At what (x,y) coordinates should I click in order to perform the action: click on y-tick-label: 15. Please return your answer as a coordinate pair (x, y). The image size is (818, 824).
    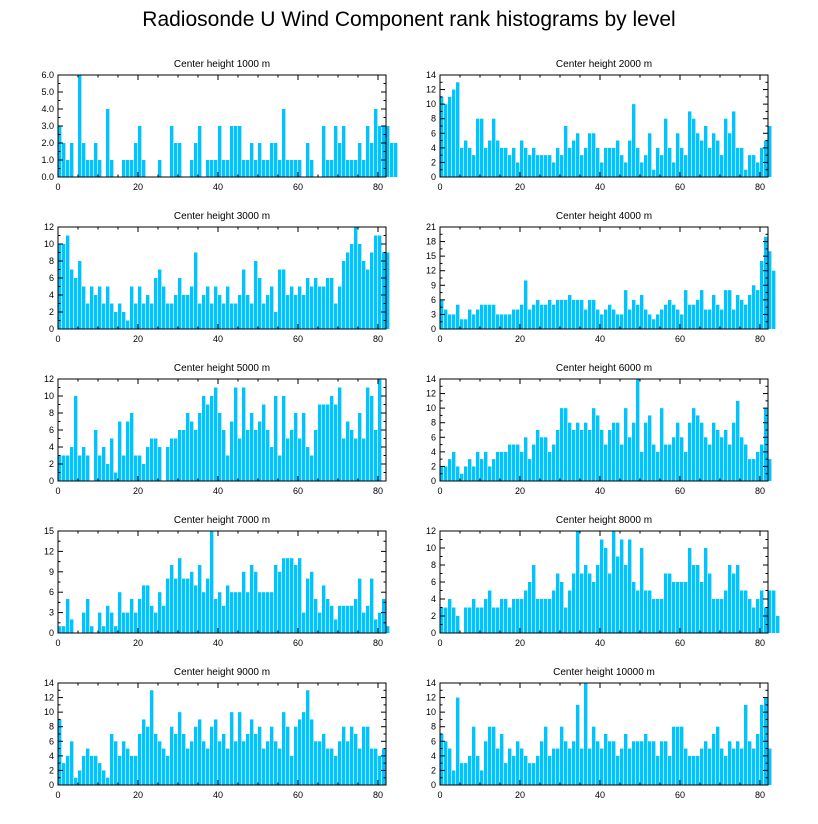
    Looking at the image, I should click on (49, 531).